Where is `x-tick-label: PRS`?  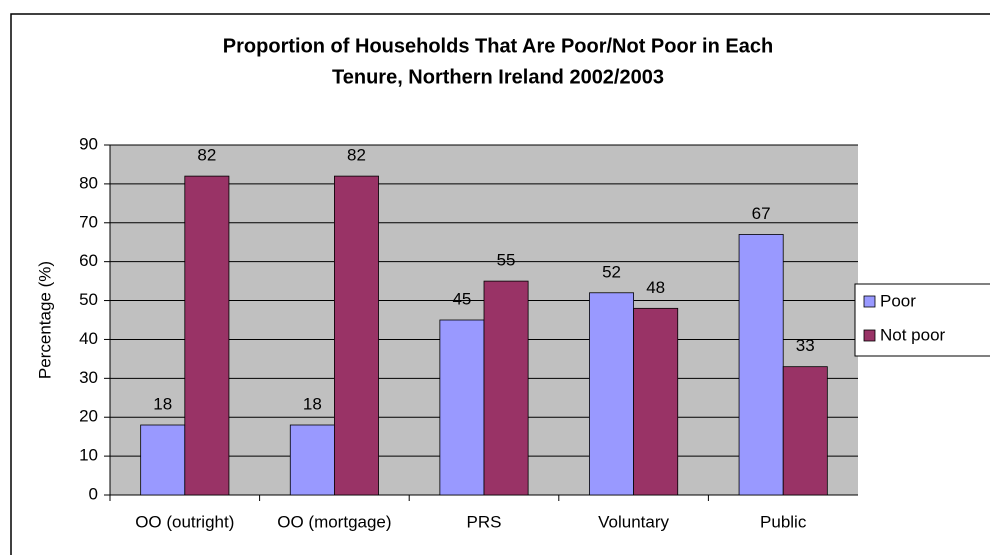
x-tick-label: PRS is located at coordinates (484, 521).